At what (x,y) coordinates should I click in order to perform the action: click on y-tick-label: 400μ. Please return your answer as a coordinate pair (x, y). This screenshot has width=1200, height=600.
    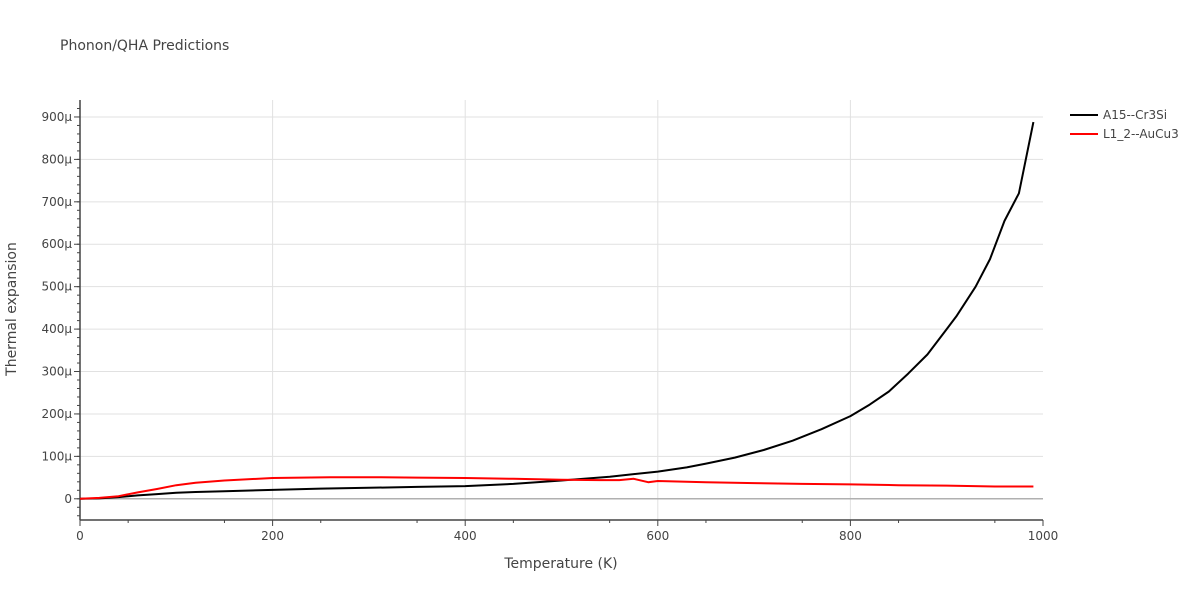
    Looking at the image, I should click on (56, 329).